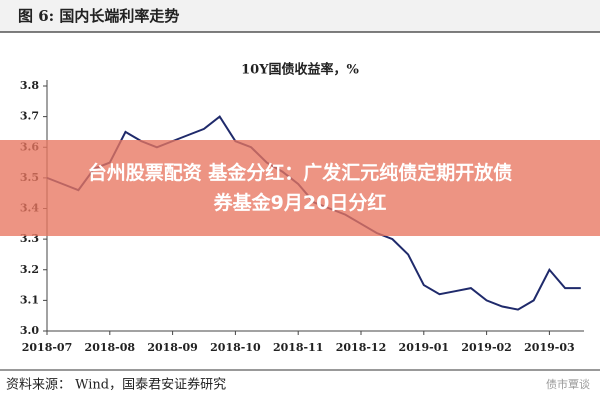 The image size is (600, 400). What do you see at coordinates (300, 173) in the screenshot?
I see `banner-line: 台州股票配资 基金分红：广发汇元纯债定期开放债` at bounding box center [300, 173].